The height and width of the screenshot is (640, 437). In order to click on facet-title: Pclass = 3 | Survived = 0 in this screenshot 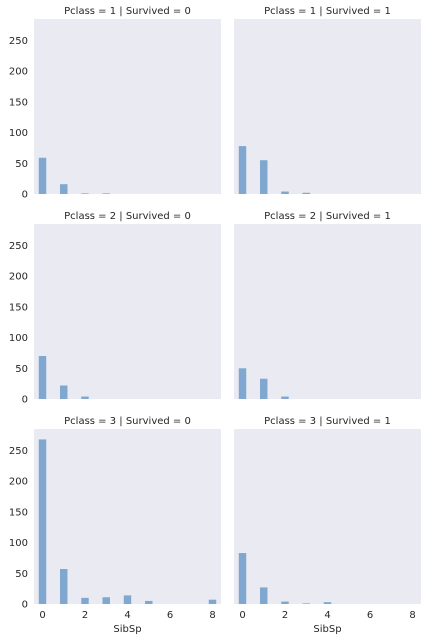, I will do `click(127, 421)`.